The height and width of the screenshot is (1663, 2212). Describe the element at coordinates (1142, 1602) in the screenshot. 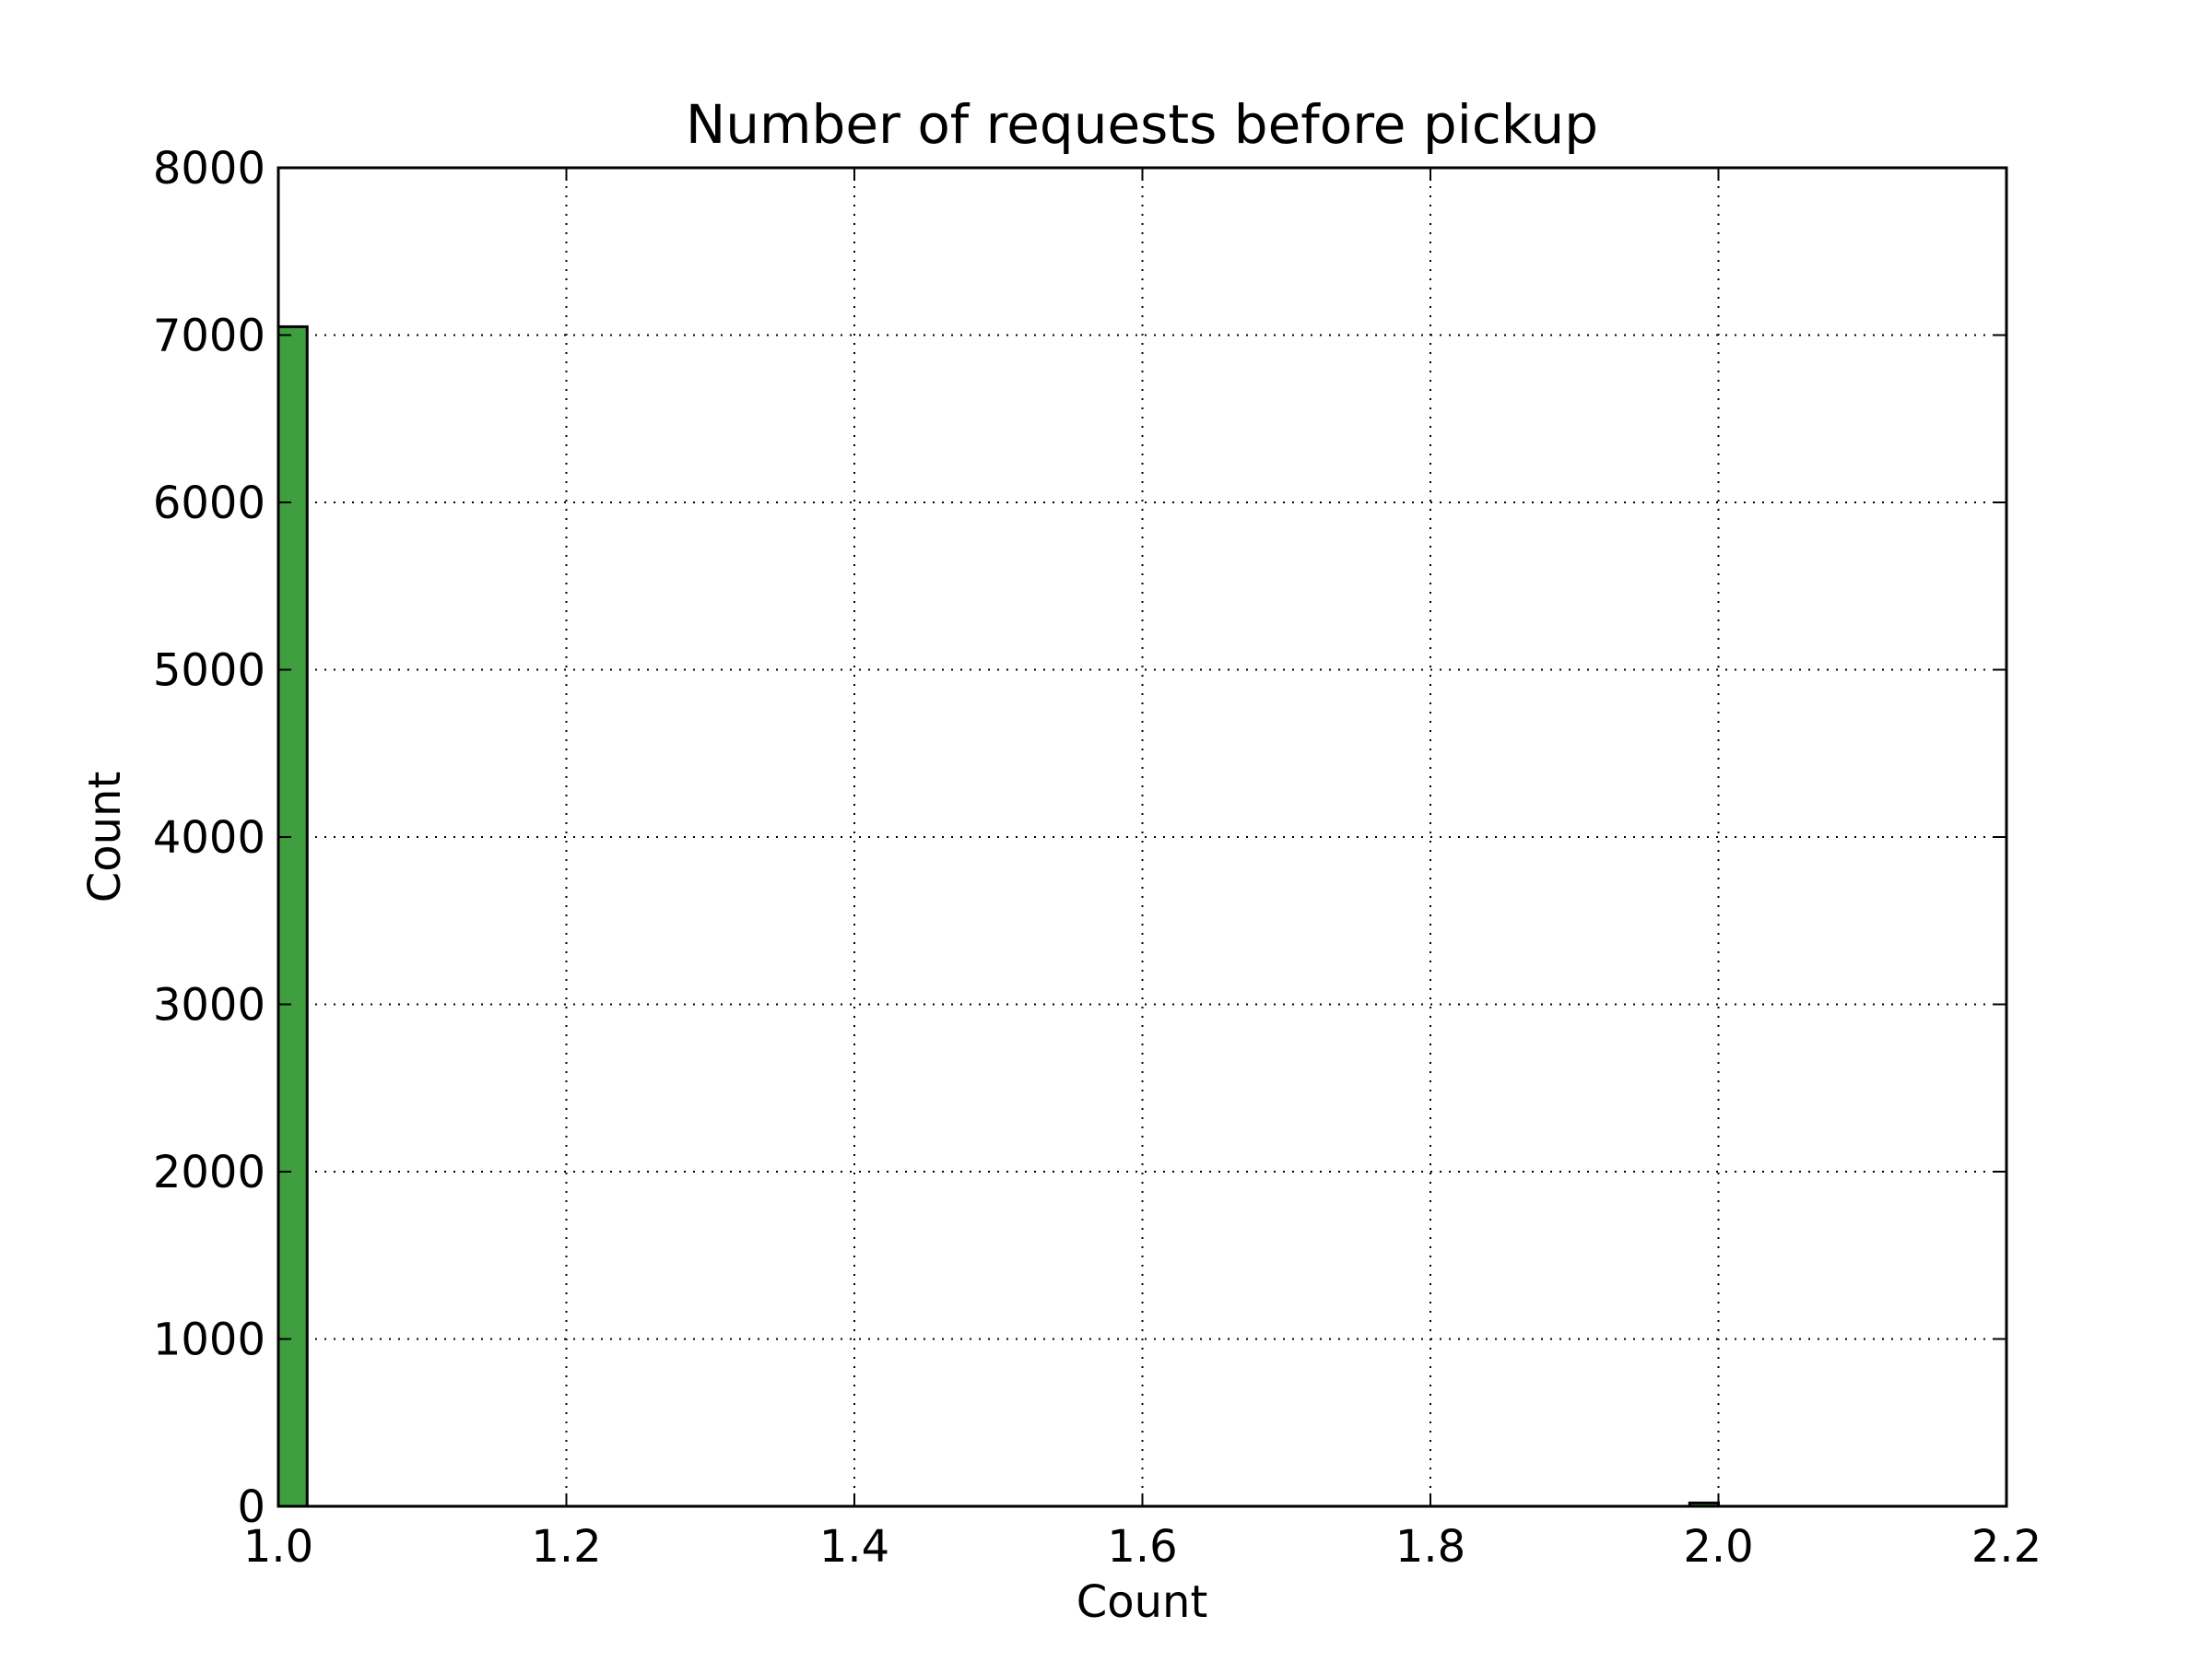

I see `x-axis-label: Count` at that location.